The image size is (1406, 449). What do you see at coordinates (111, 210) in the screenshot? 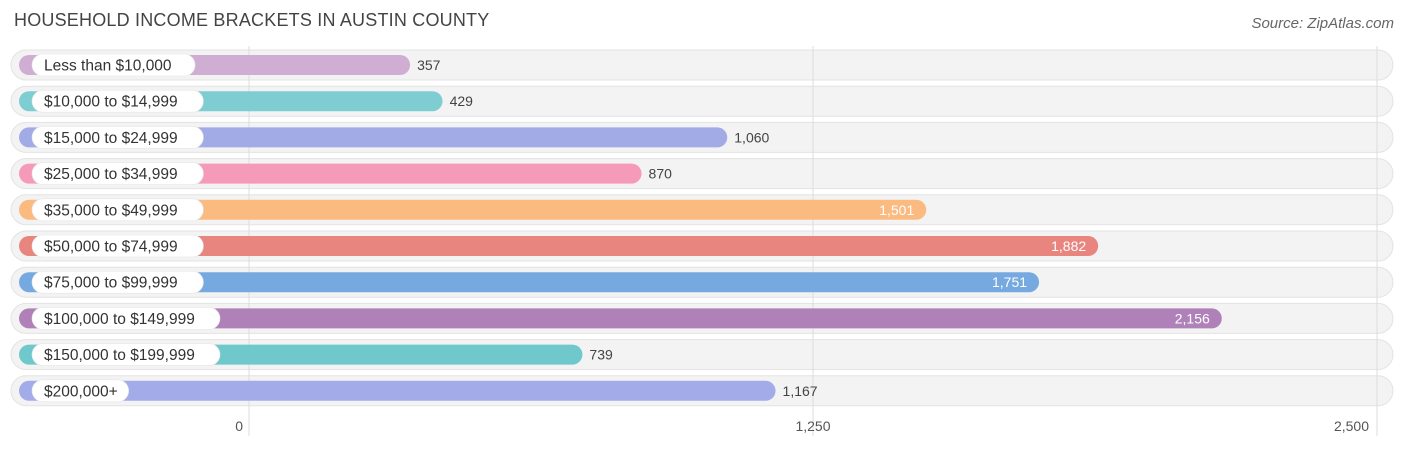
I see `category-label: $35,000 to $49,999` at bounding box center [111, 210].